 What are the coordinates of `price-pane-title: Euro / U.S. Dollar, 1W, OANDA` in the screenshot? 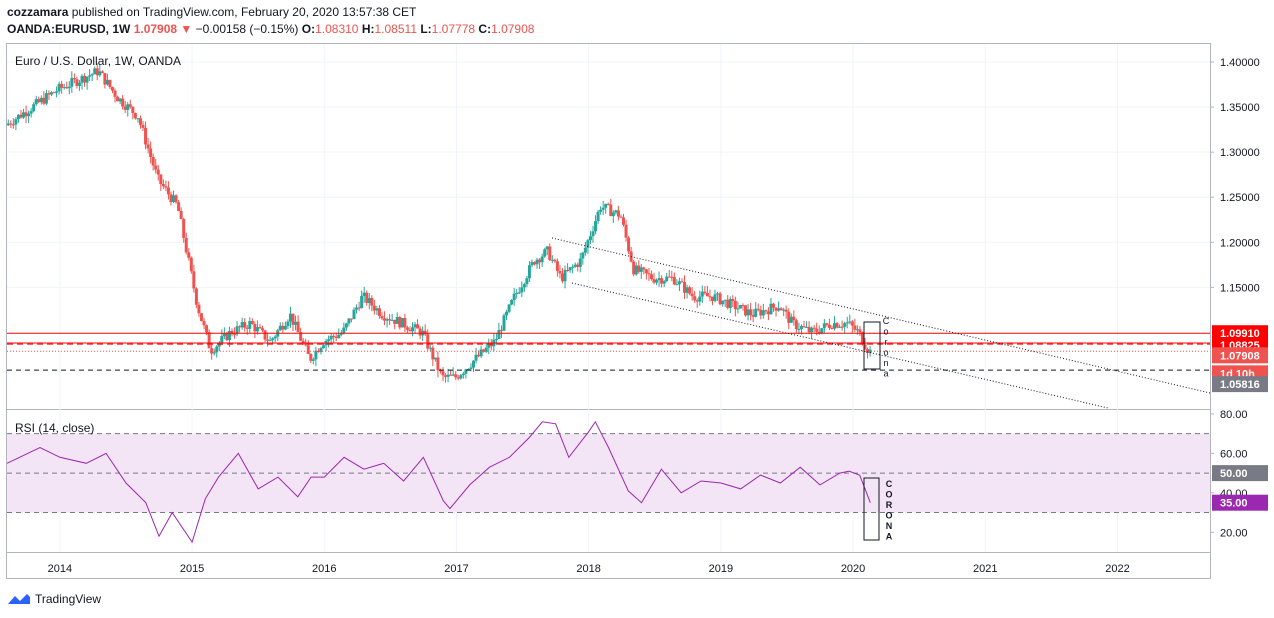 It's located at (98, 61).